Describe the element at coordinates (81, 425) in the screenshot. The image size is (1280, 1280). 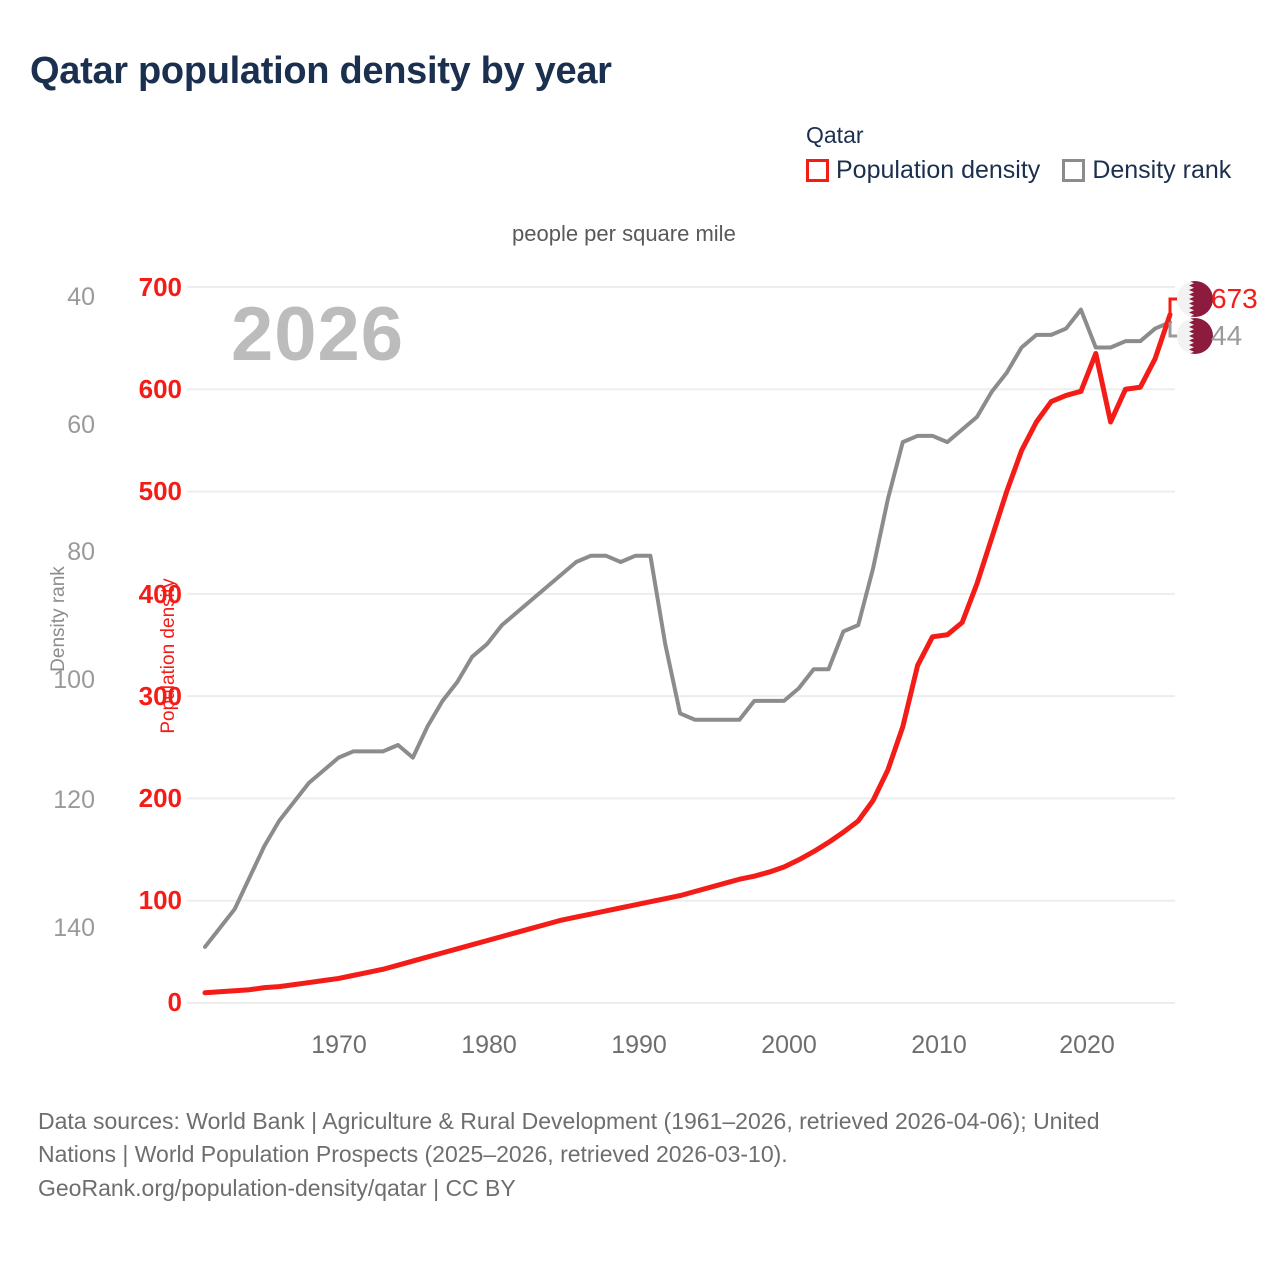
I see `y-tick-rank-60: 60` at that location.